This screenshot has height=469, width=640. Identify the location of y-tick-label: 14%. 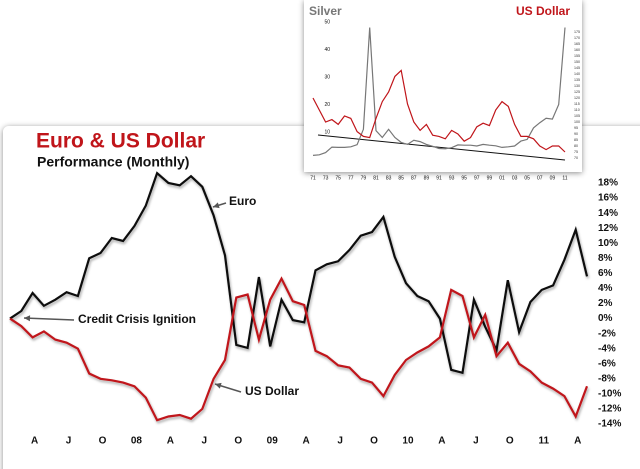
(608, 213).